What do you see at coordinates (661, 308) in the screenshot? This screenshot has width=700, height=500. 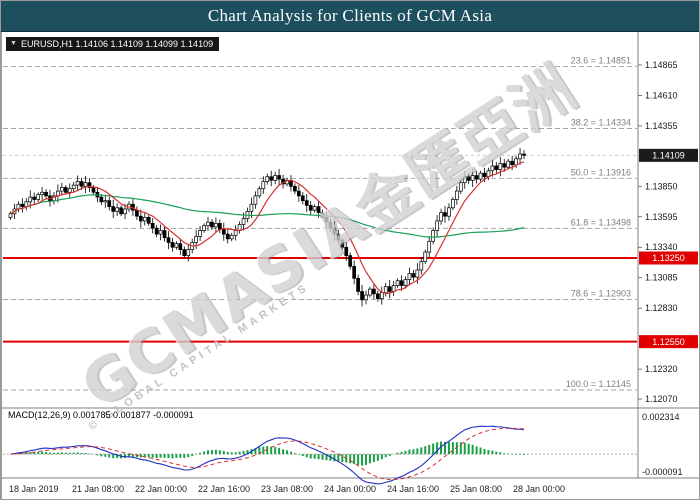 I see `price-tick-label: 1.12830` at bounding box center [661, 308].